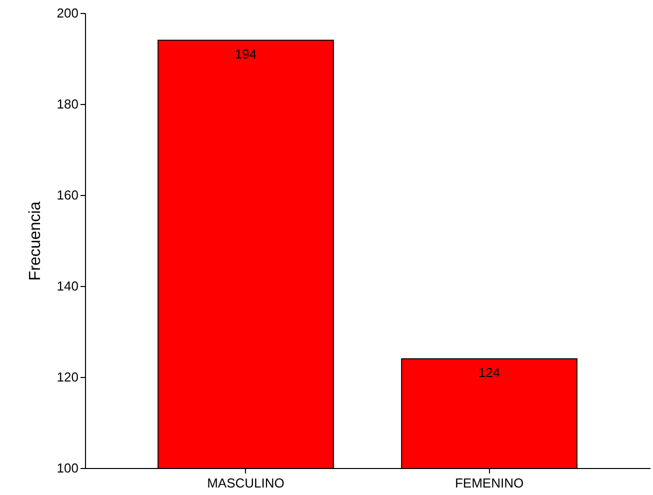 The image size is (653, 495). Describe the element at coordinates (35, 241) in the screenshot. I see `y-axis-title: Frecuencia` at that location.